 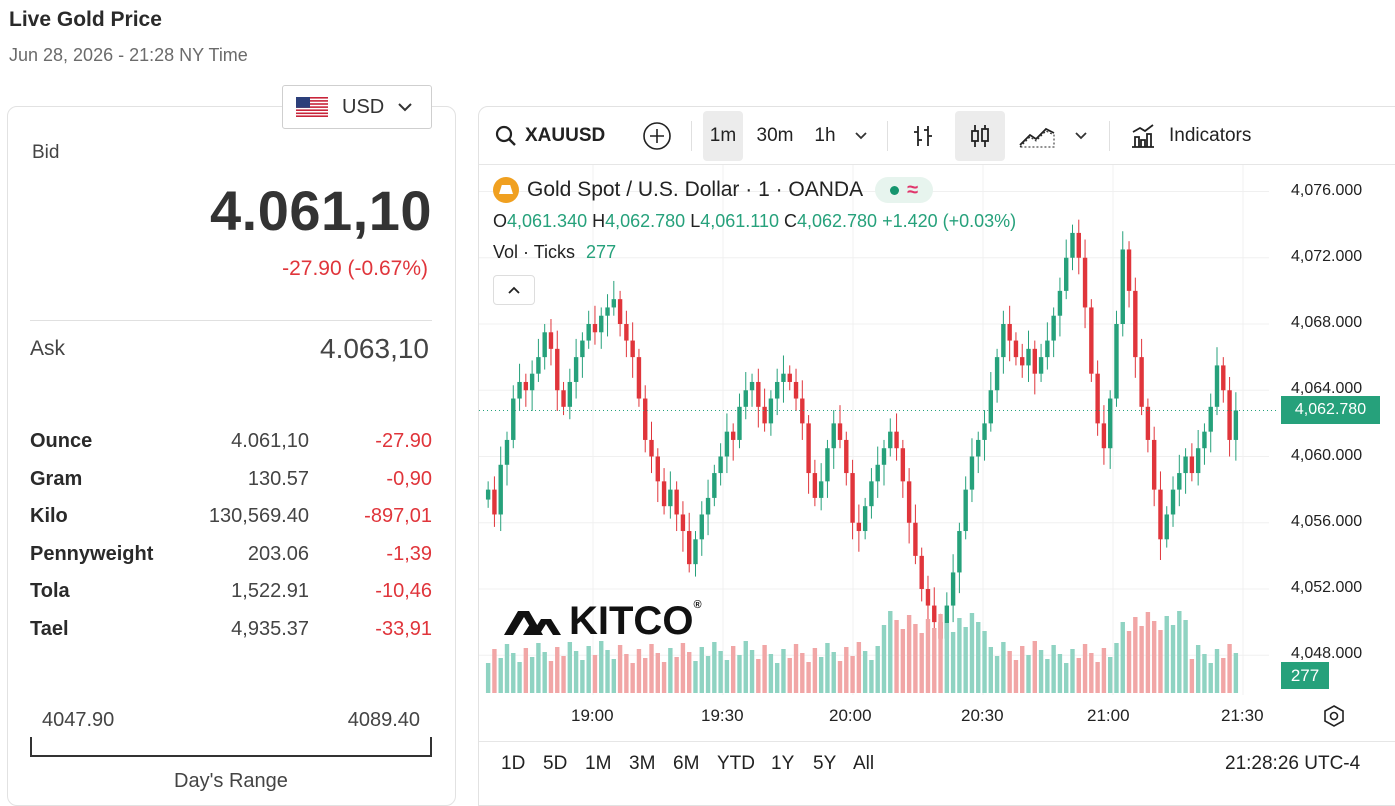 What do you see at coordinates (923, 136) in the screenshot?
I see `bars-style-button` at bounding box center [923, 136].